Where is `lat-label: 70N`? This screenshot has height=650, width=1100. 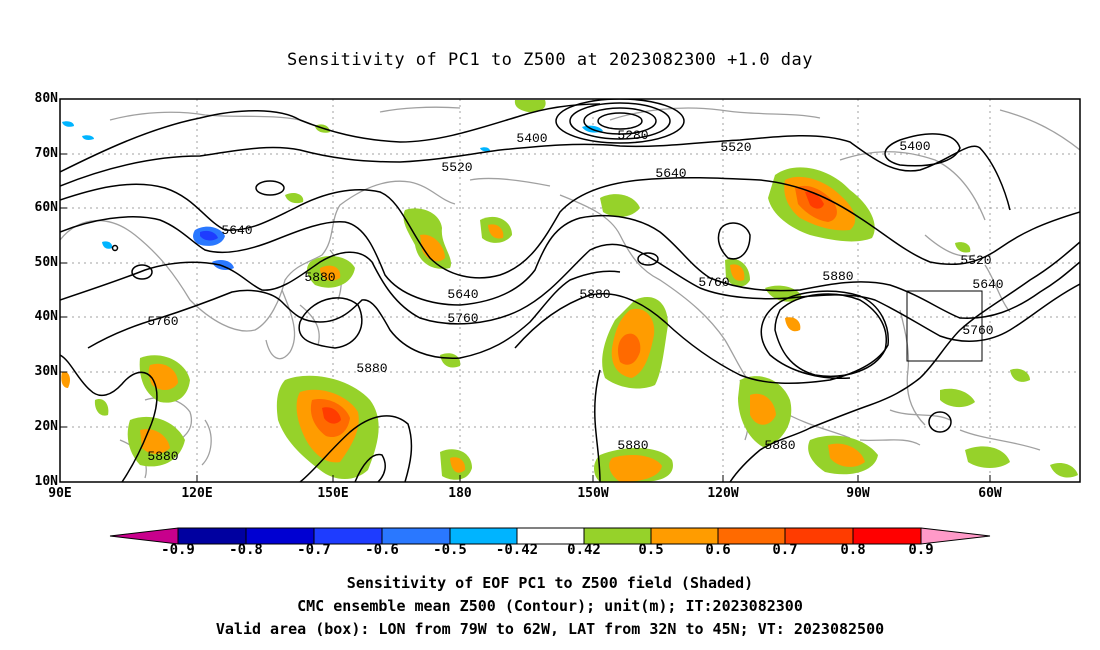 lat-label: 70N is located at coordinates (46, 153).